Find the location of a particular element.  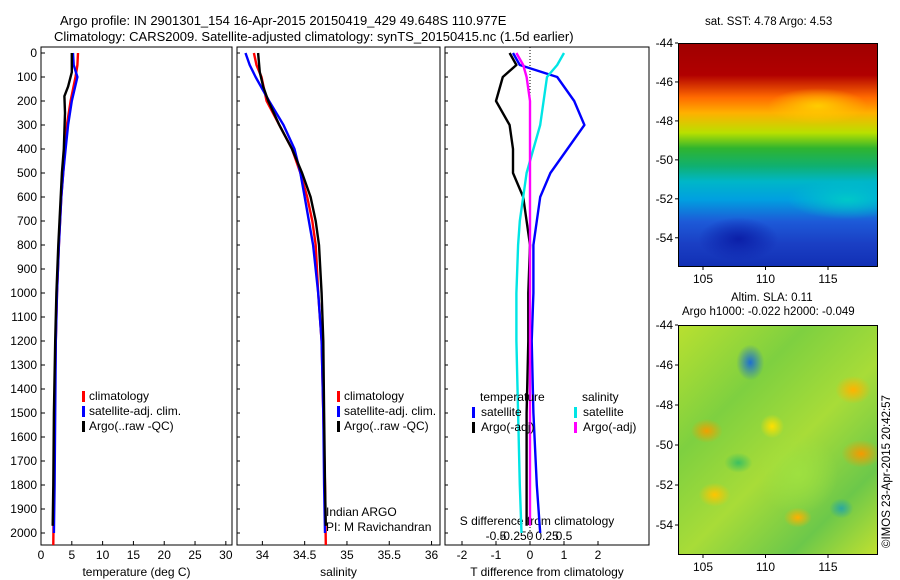

y-tick-label: 300 is located at coordinates (27, 125).